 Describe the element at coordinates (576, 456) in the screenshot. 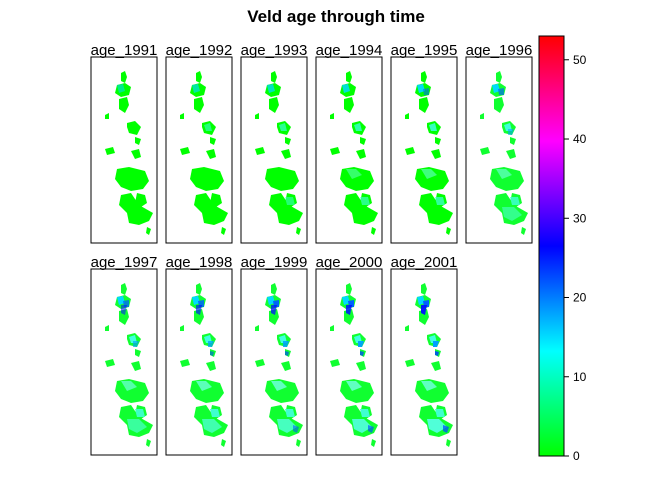

I see `legend-tick-label: 0` at that location.